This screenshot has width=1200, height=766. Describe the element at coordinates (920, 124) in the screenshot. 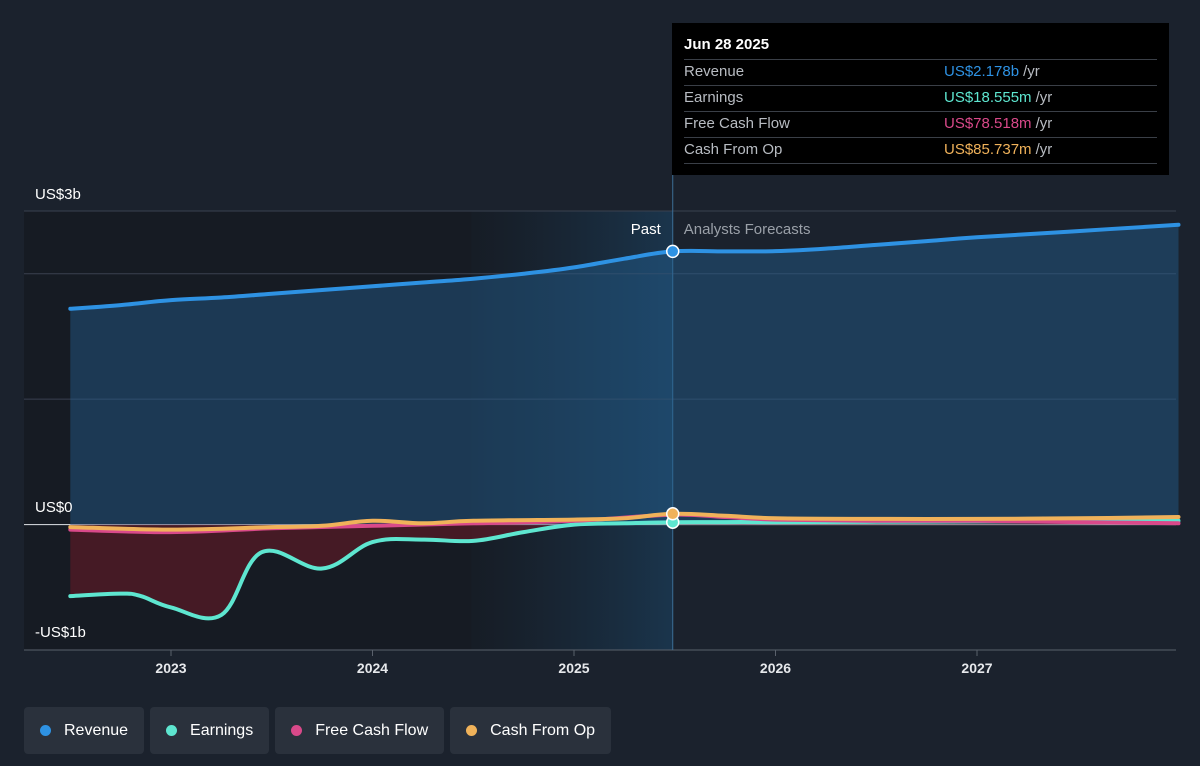

I see `tooltip-row-free-cash-flow: Free Cash Flow US$78.518m /yr` at that location.